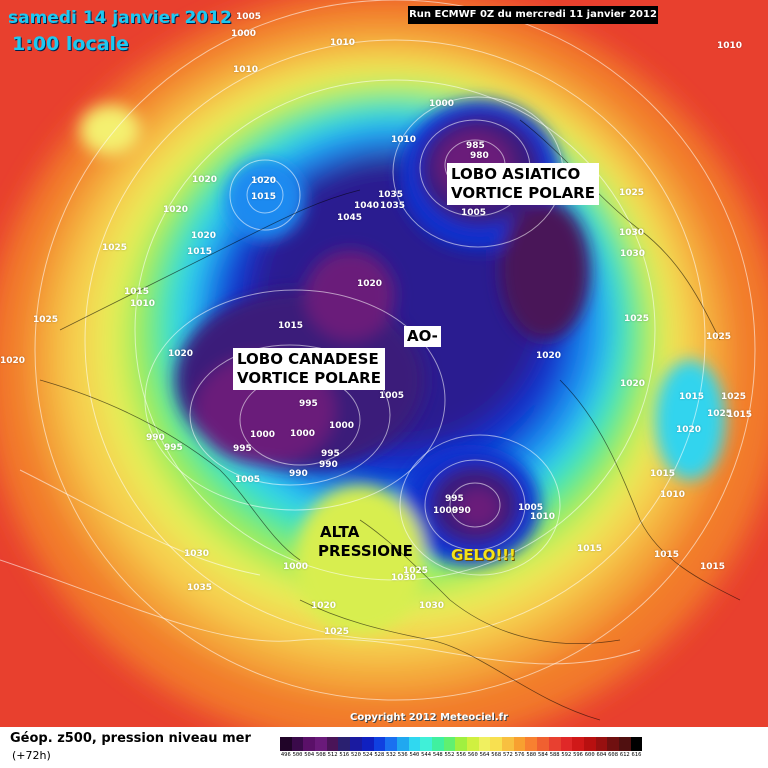 This screenshot has height=768, width=768. Describe the element at coordinates (636, 755) in the screenshot. I see `color-scale-label: 616` at that location.